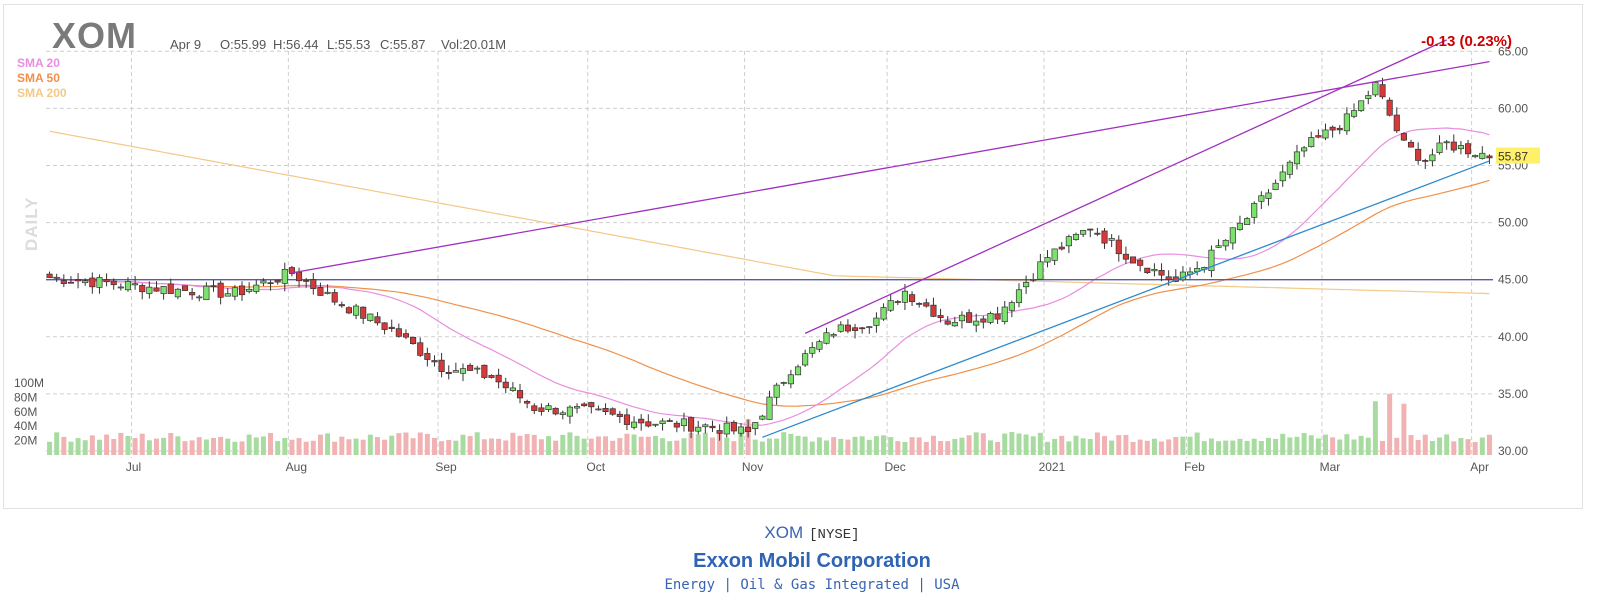 The width and height of the screenshot is (1624, 597). Describe the element at coordinates (690, 585) in the screenshot. I see `sector-link: Energy` at that location.